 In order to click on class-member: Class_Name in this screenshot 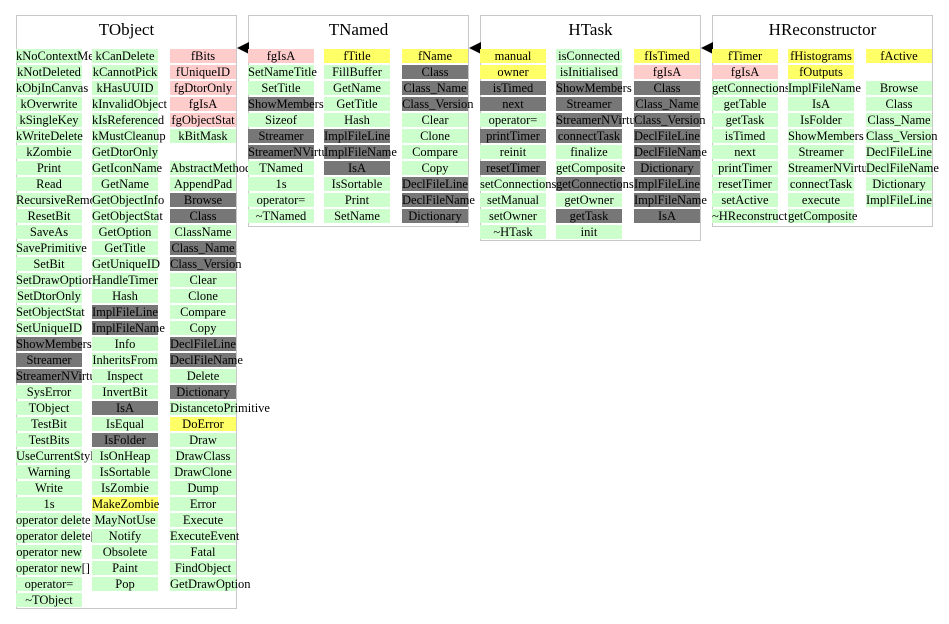, I will do `click(667, 104)`.